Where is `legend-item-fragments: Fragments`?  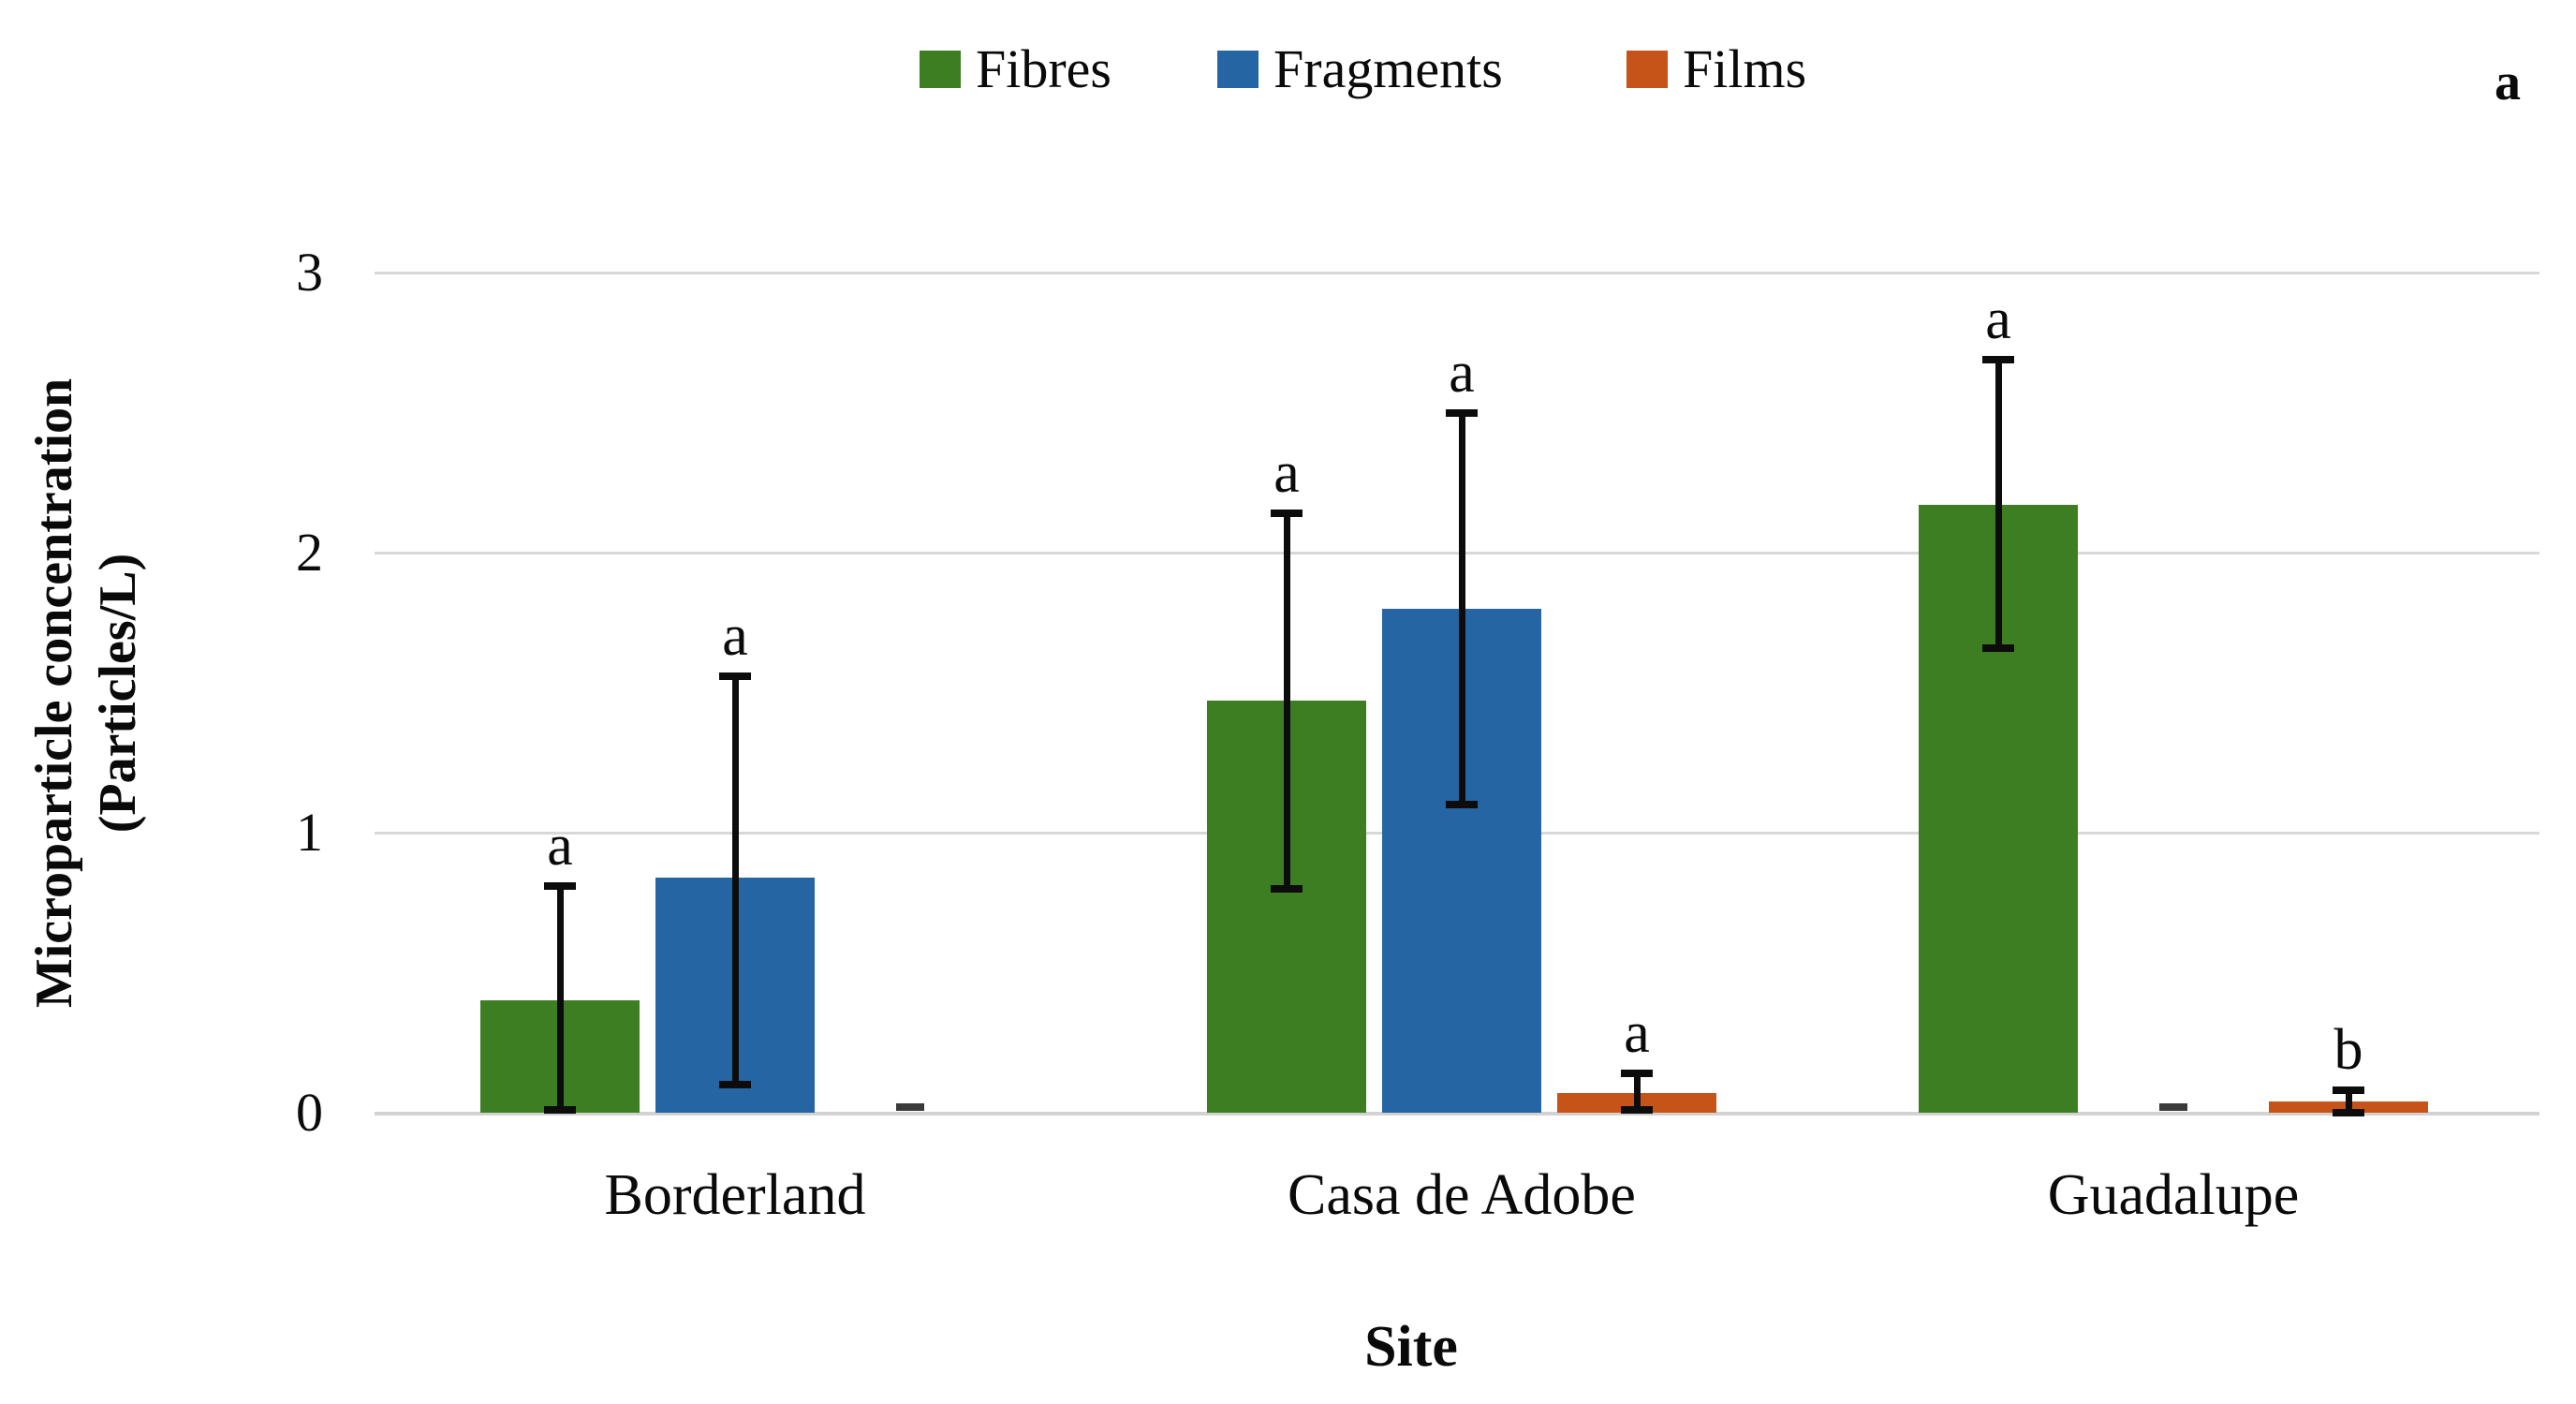
legend-item-fragments: Fragments is located at coordinates (1360, 69).